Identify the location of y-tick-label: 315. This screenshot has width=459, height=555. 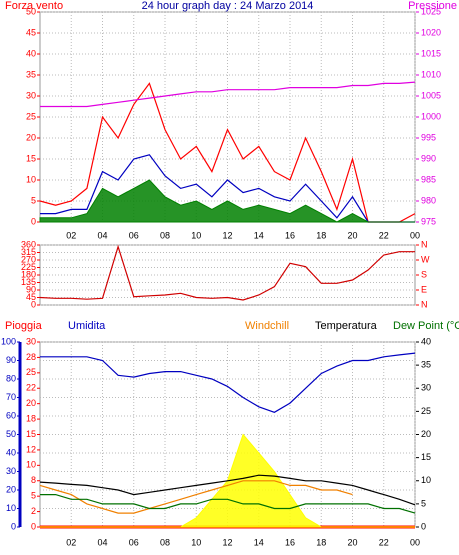
(28, 252).